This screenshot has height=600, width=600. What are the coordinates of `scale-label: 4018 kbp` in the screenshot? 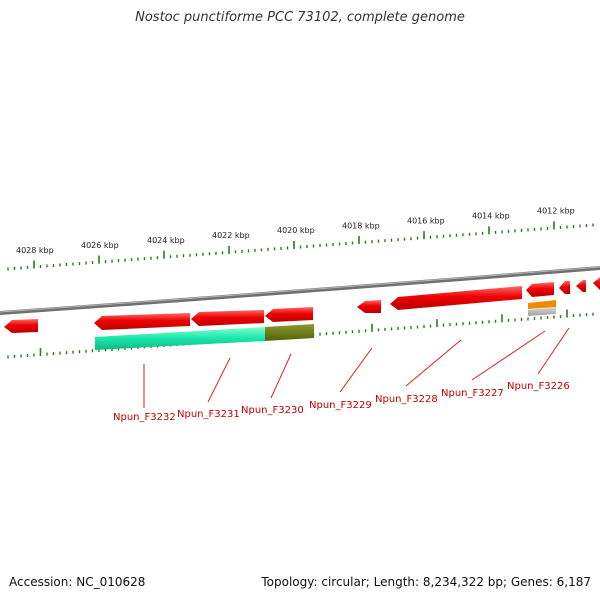 It's located at (361, 225).